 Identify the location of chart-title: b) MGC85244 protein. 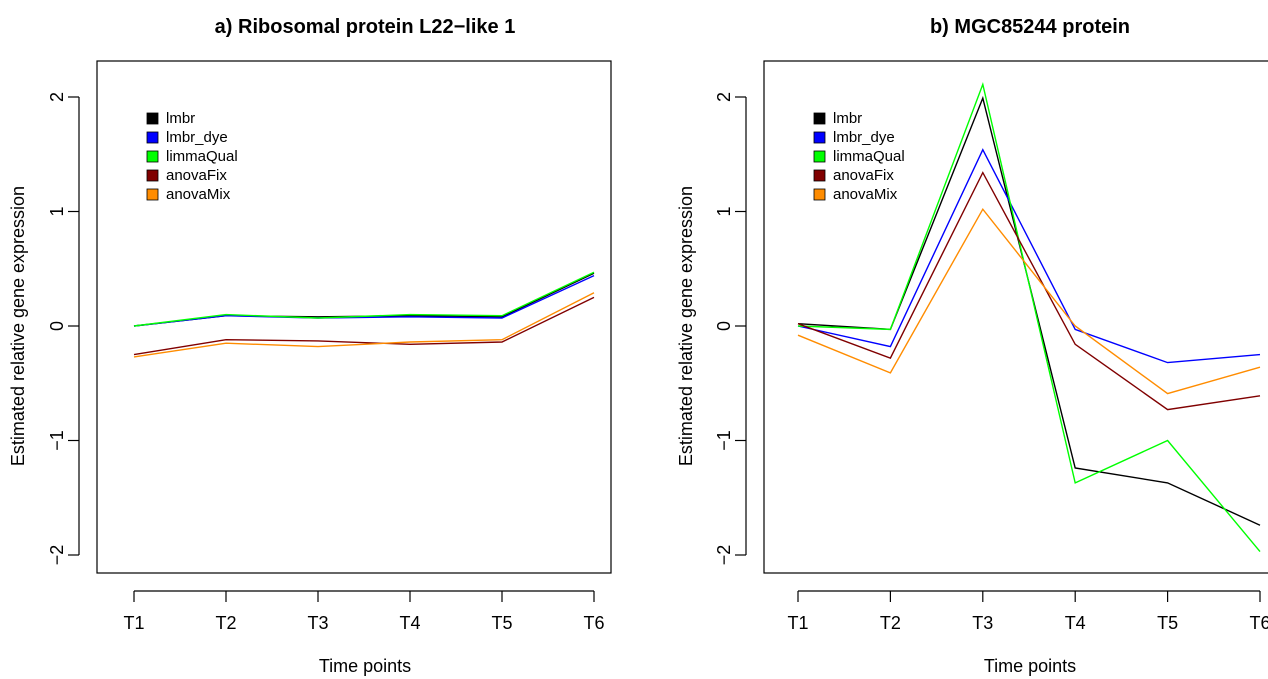
(1030, 27).